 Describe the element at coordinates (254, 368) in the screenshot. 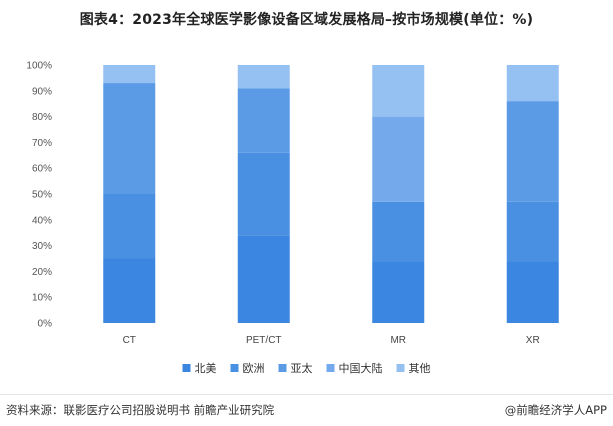

I see `legend-label: 欧洲` at that location.